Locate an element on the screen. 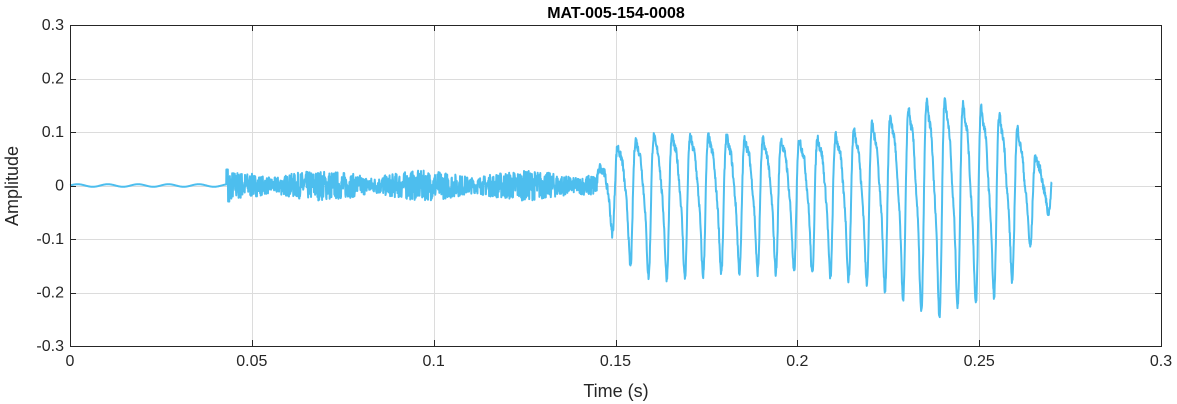 The width and height of the screenshot is (1177, 404). x-tick-label: 0.1 is located at coordinates (434, 361).